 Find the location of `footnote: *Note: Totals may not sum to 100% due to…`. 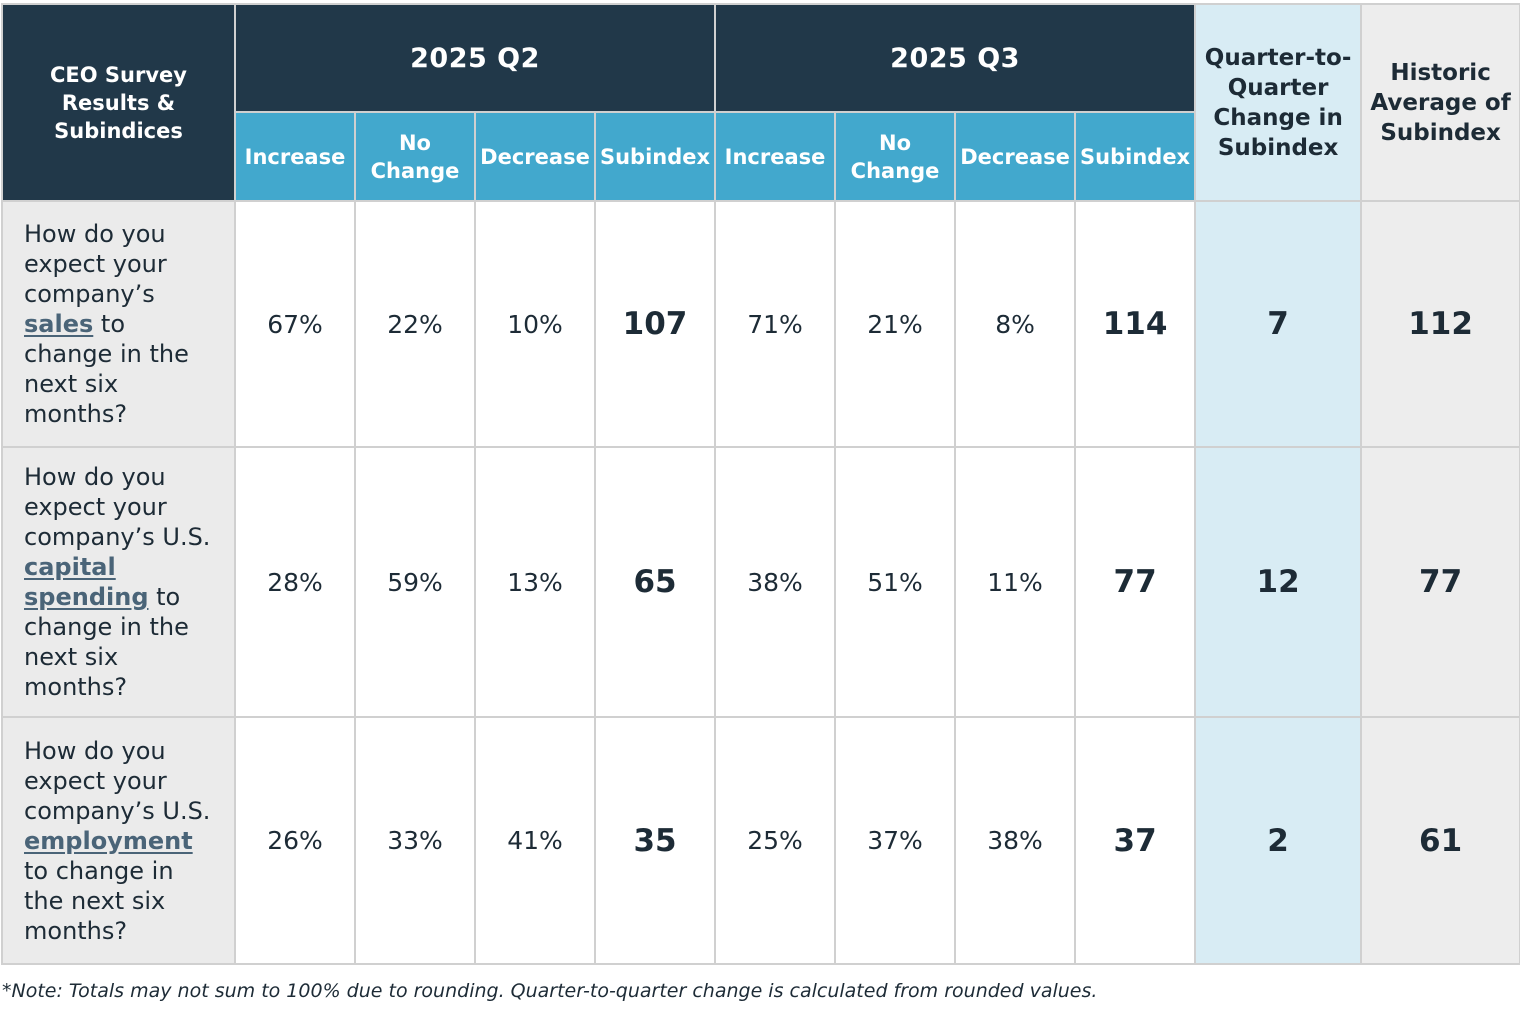

footnote: *Note: Totals may not sum to 100% due to… is located at coordinates (550, 991).